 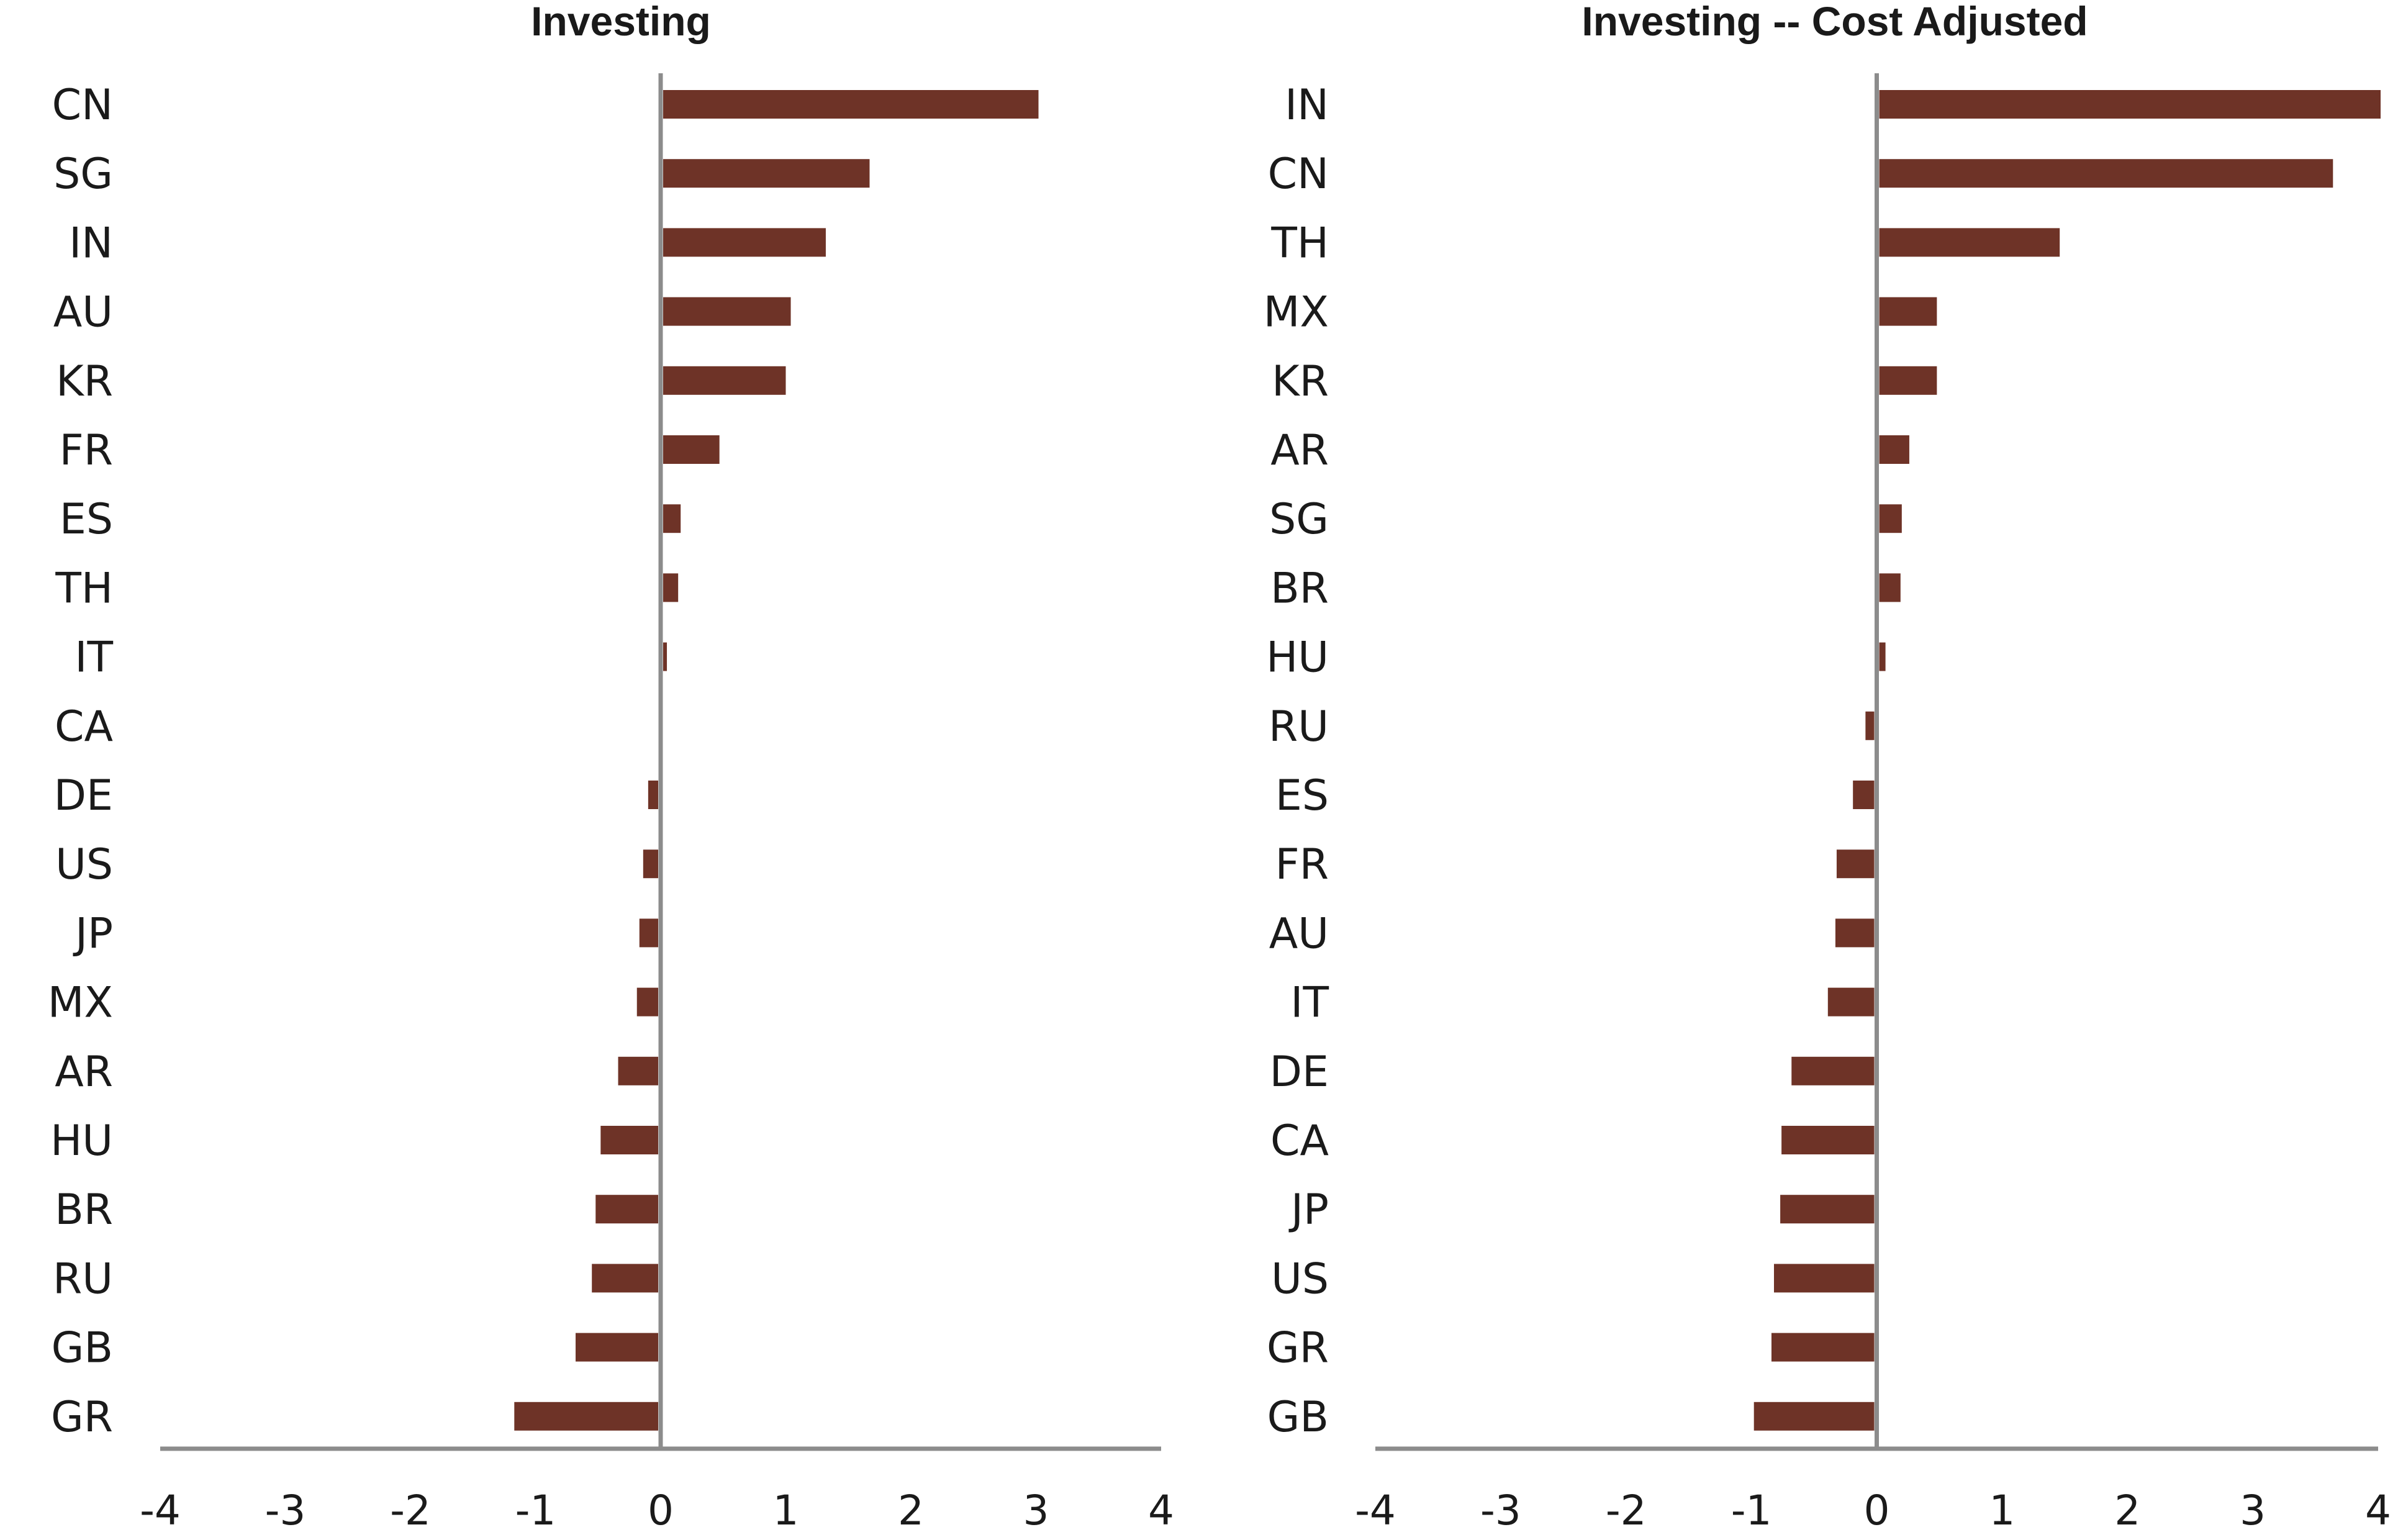 What do you see at coordinates (160, 1510) in the screenshot?
I see `x-tick-label: -4` at bounding box center [160, 1510].